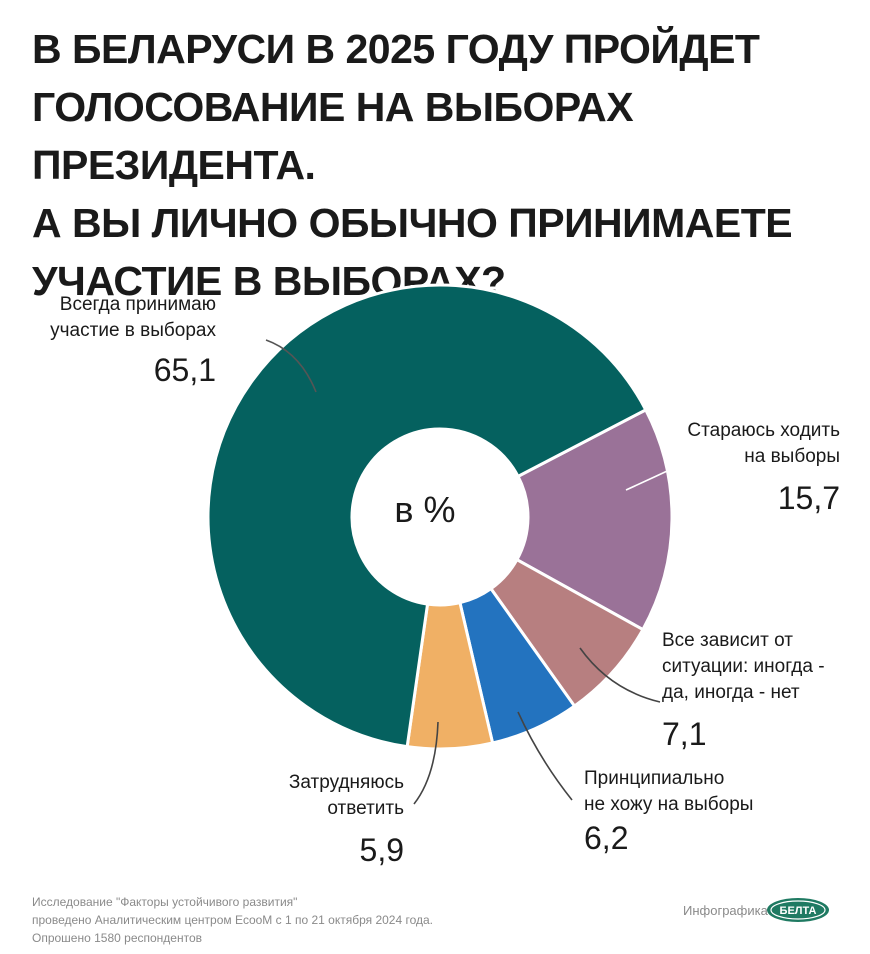 The image size is (870, 954). Describe the element at coordinates (620, 675) in the screenshot. I see `leader-line-depends` at that location.